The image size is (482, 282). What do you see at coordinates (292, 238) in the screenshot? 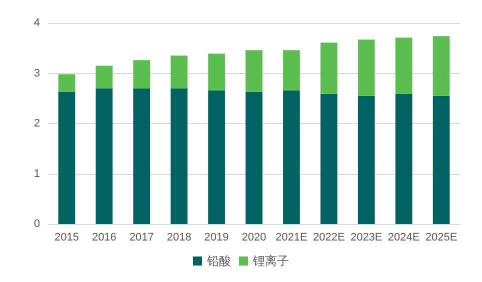
I see `x-tick-label: 2021E` at bounding box center [292, 238].